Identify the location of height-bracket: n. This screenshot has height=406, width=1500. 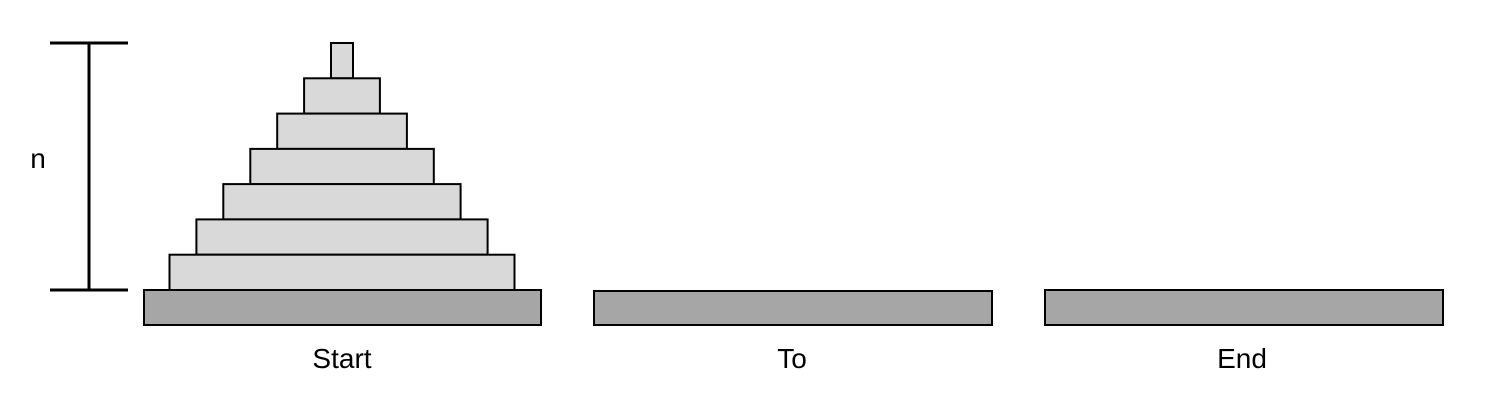
(79, 166).